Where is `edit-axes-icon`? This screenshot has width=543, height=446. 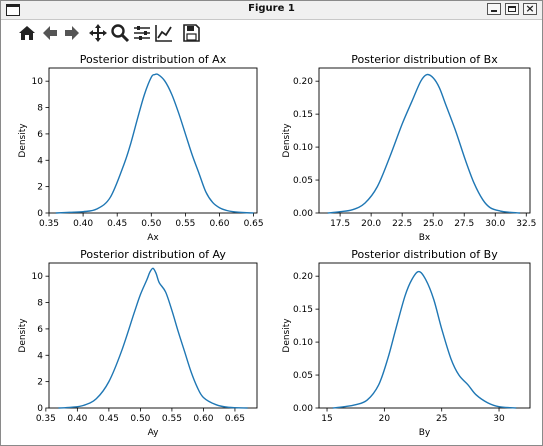
edit-axes-icon is located at coordinates (163, 33).